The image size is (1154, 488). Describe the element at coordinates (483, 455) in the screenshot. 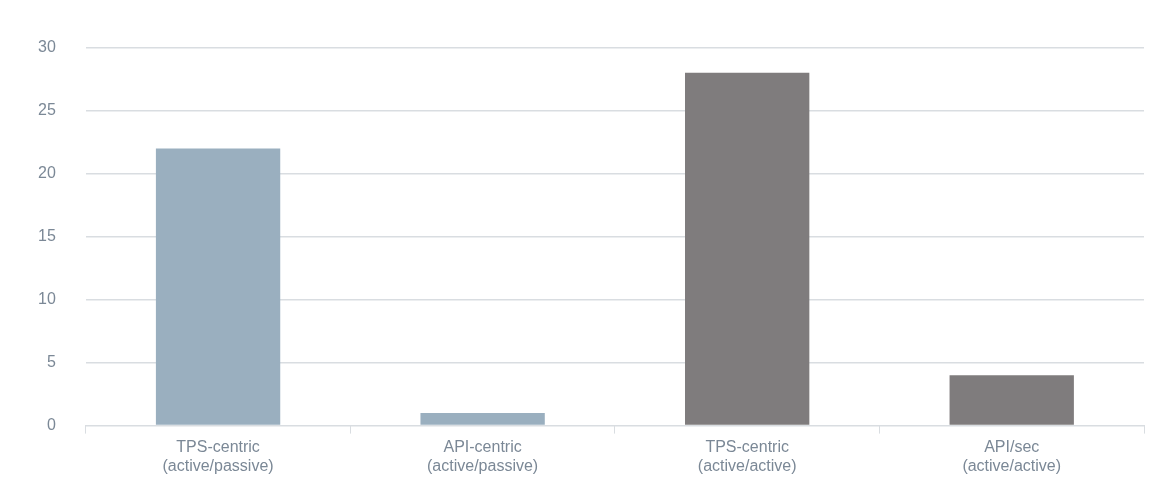

I see `x-tick-label: API-centric (active/passive)` at that location.